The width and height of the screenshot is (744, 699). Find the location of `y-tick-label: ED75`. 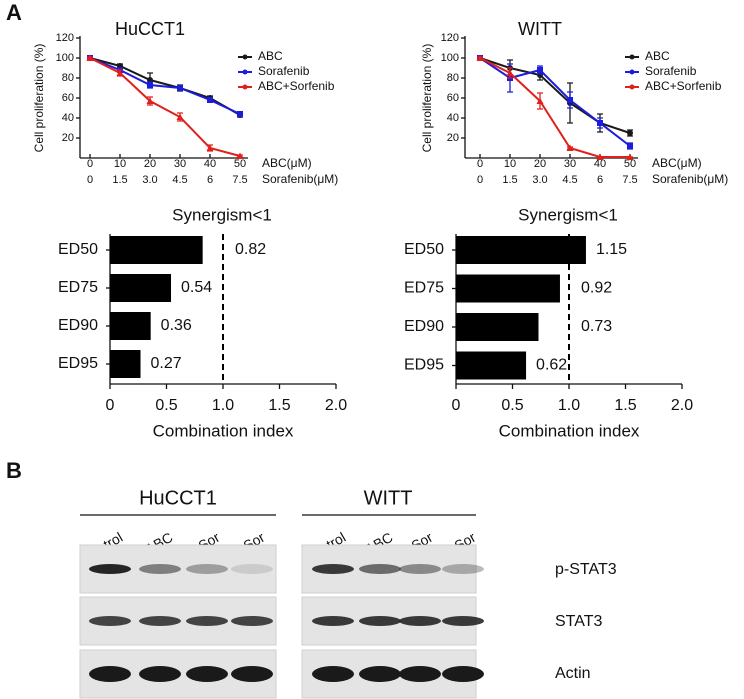

y-tick-label: ED75 is located at coordinates (424, 288).